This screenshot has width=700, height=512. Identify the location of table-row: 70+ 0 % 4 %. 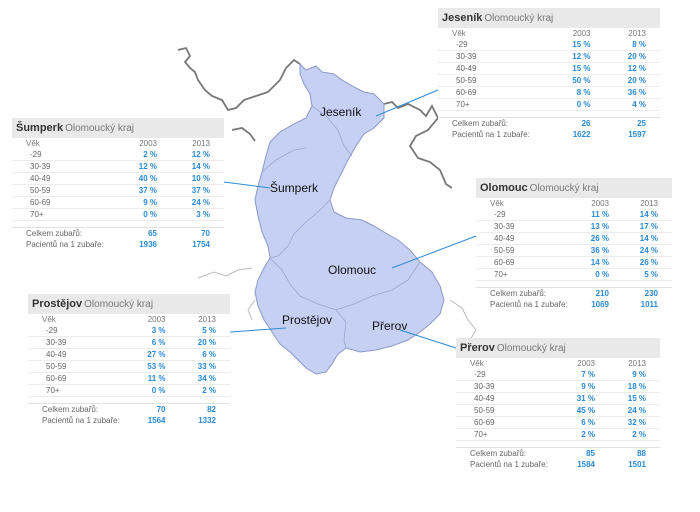
(549, 104).